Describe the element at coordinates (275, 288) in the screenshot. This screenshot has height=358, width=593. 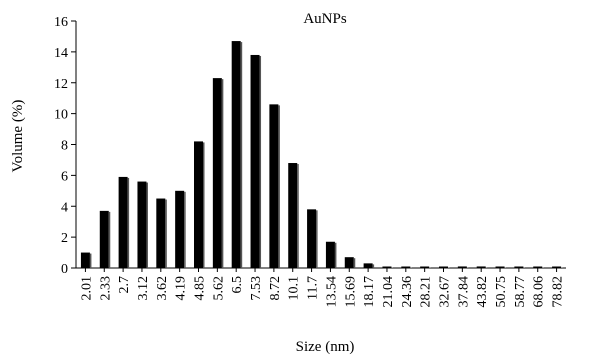
I see `x-tick-label: 8.72` at that location.